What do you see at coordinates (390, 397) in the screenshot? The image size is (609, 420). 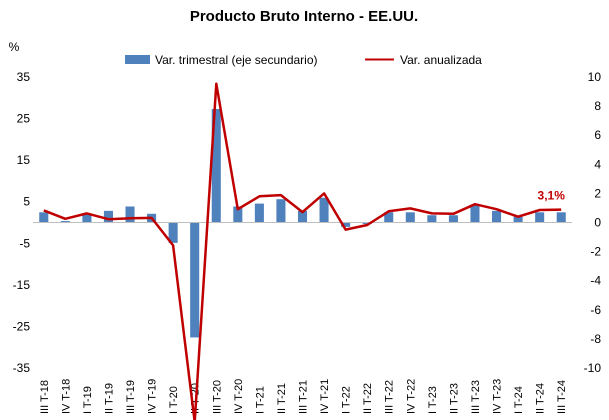 I see `x-axis-tick-label: III T-22` at bounding box center [390, 397].